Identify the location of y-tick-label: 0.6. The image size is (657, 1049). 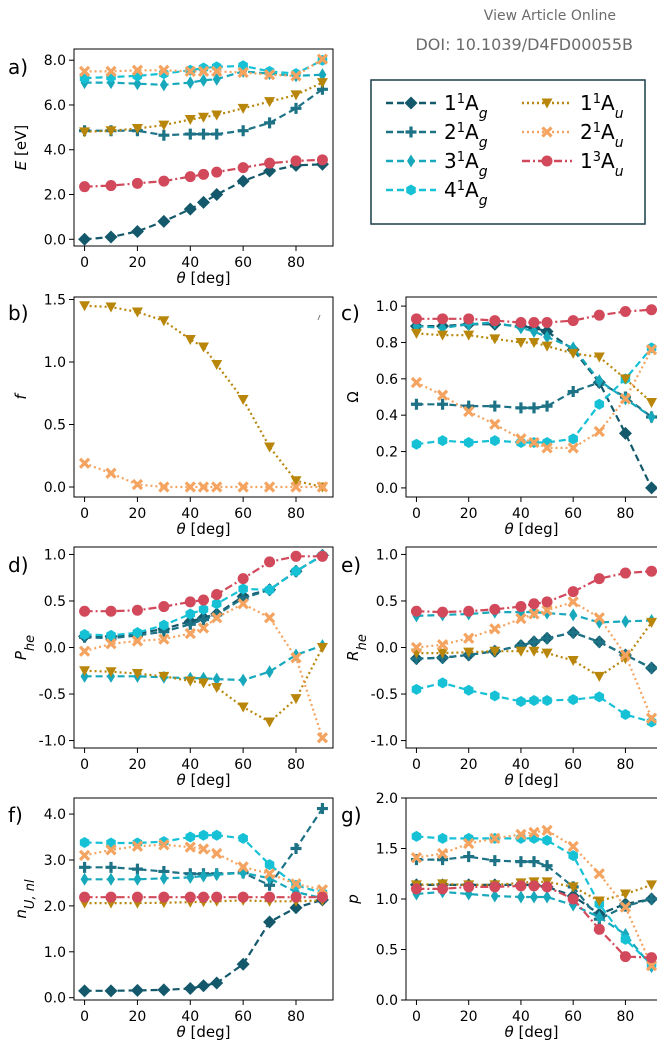
(387, 380).